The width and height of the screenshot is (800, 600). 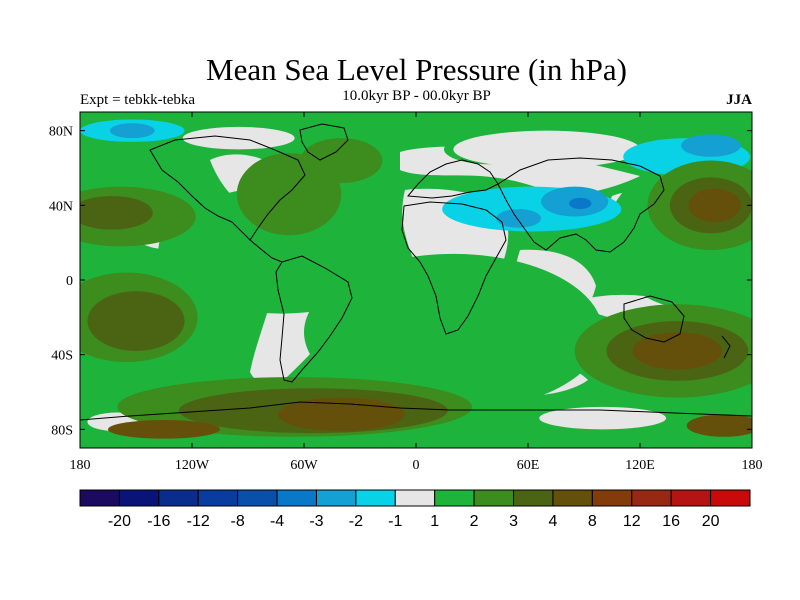 What do you see at coordinates (62, 356) in the screenshot?
I see `y-tick-label: 40S` at bounding box center [62, 356].